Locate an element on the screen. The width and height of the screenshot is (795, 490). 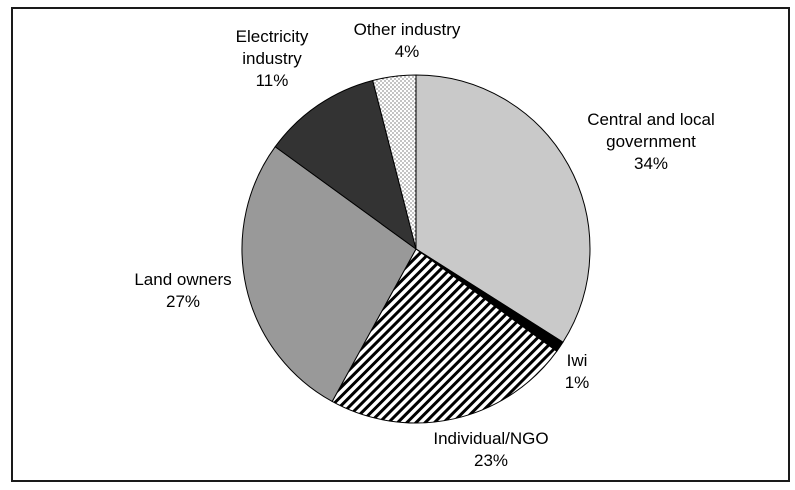
slice-label-value: 34% is located at coordinates (651, 163).